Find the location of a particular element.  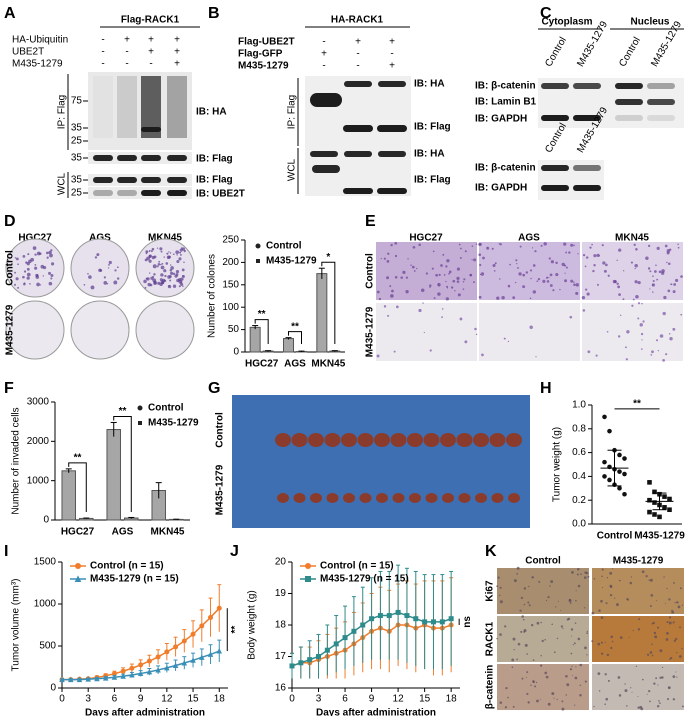

blot-label: IB: Flag is located at coordinates (214, 180).